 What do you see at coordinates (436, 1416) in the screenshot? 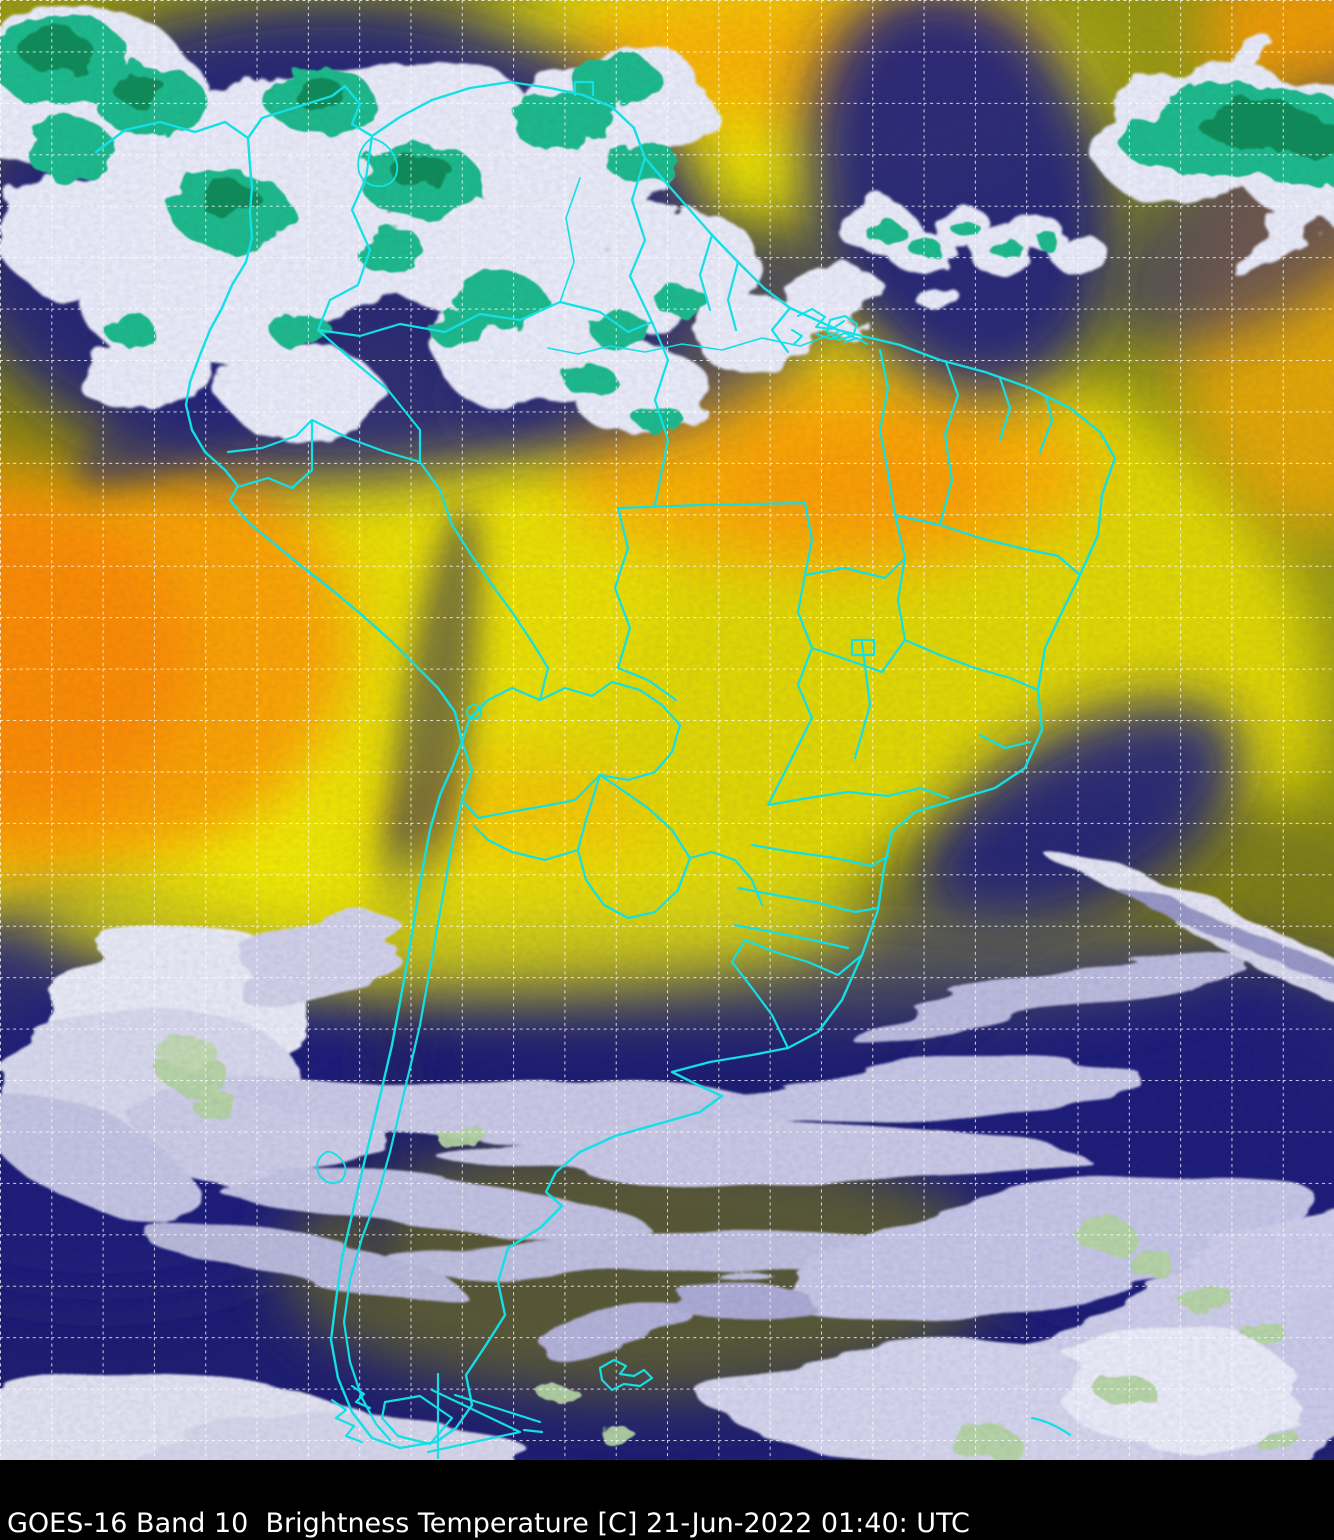
I see `tierra-del-fuego-path` at bounding box center [436, 1416].